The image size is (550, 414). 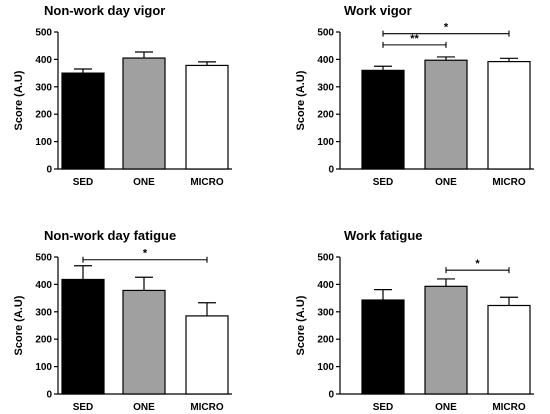 What do you see at coordinates (383, 235) in the screenshot?
I see `chart-title: Work fatigue` at bounding box center [383, 235].